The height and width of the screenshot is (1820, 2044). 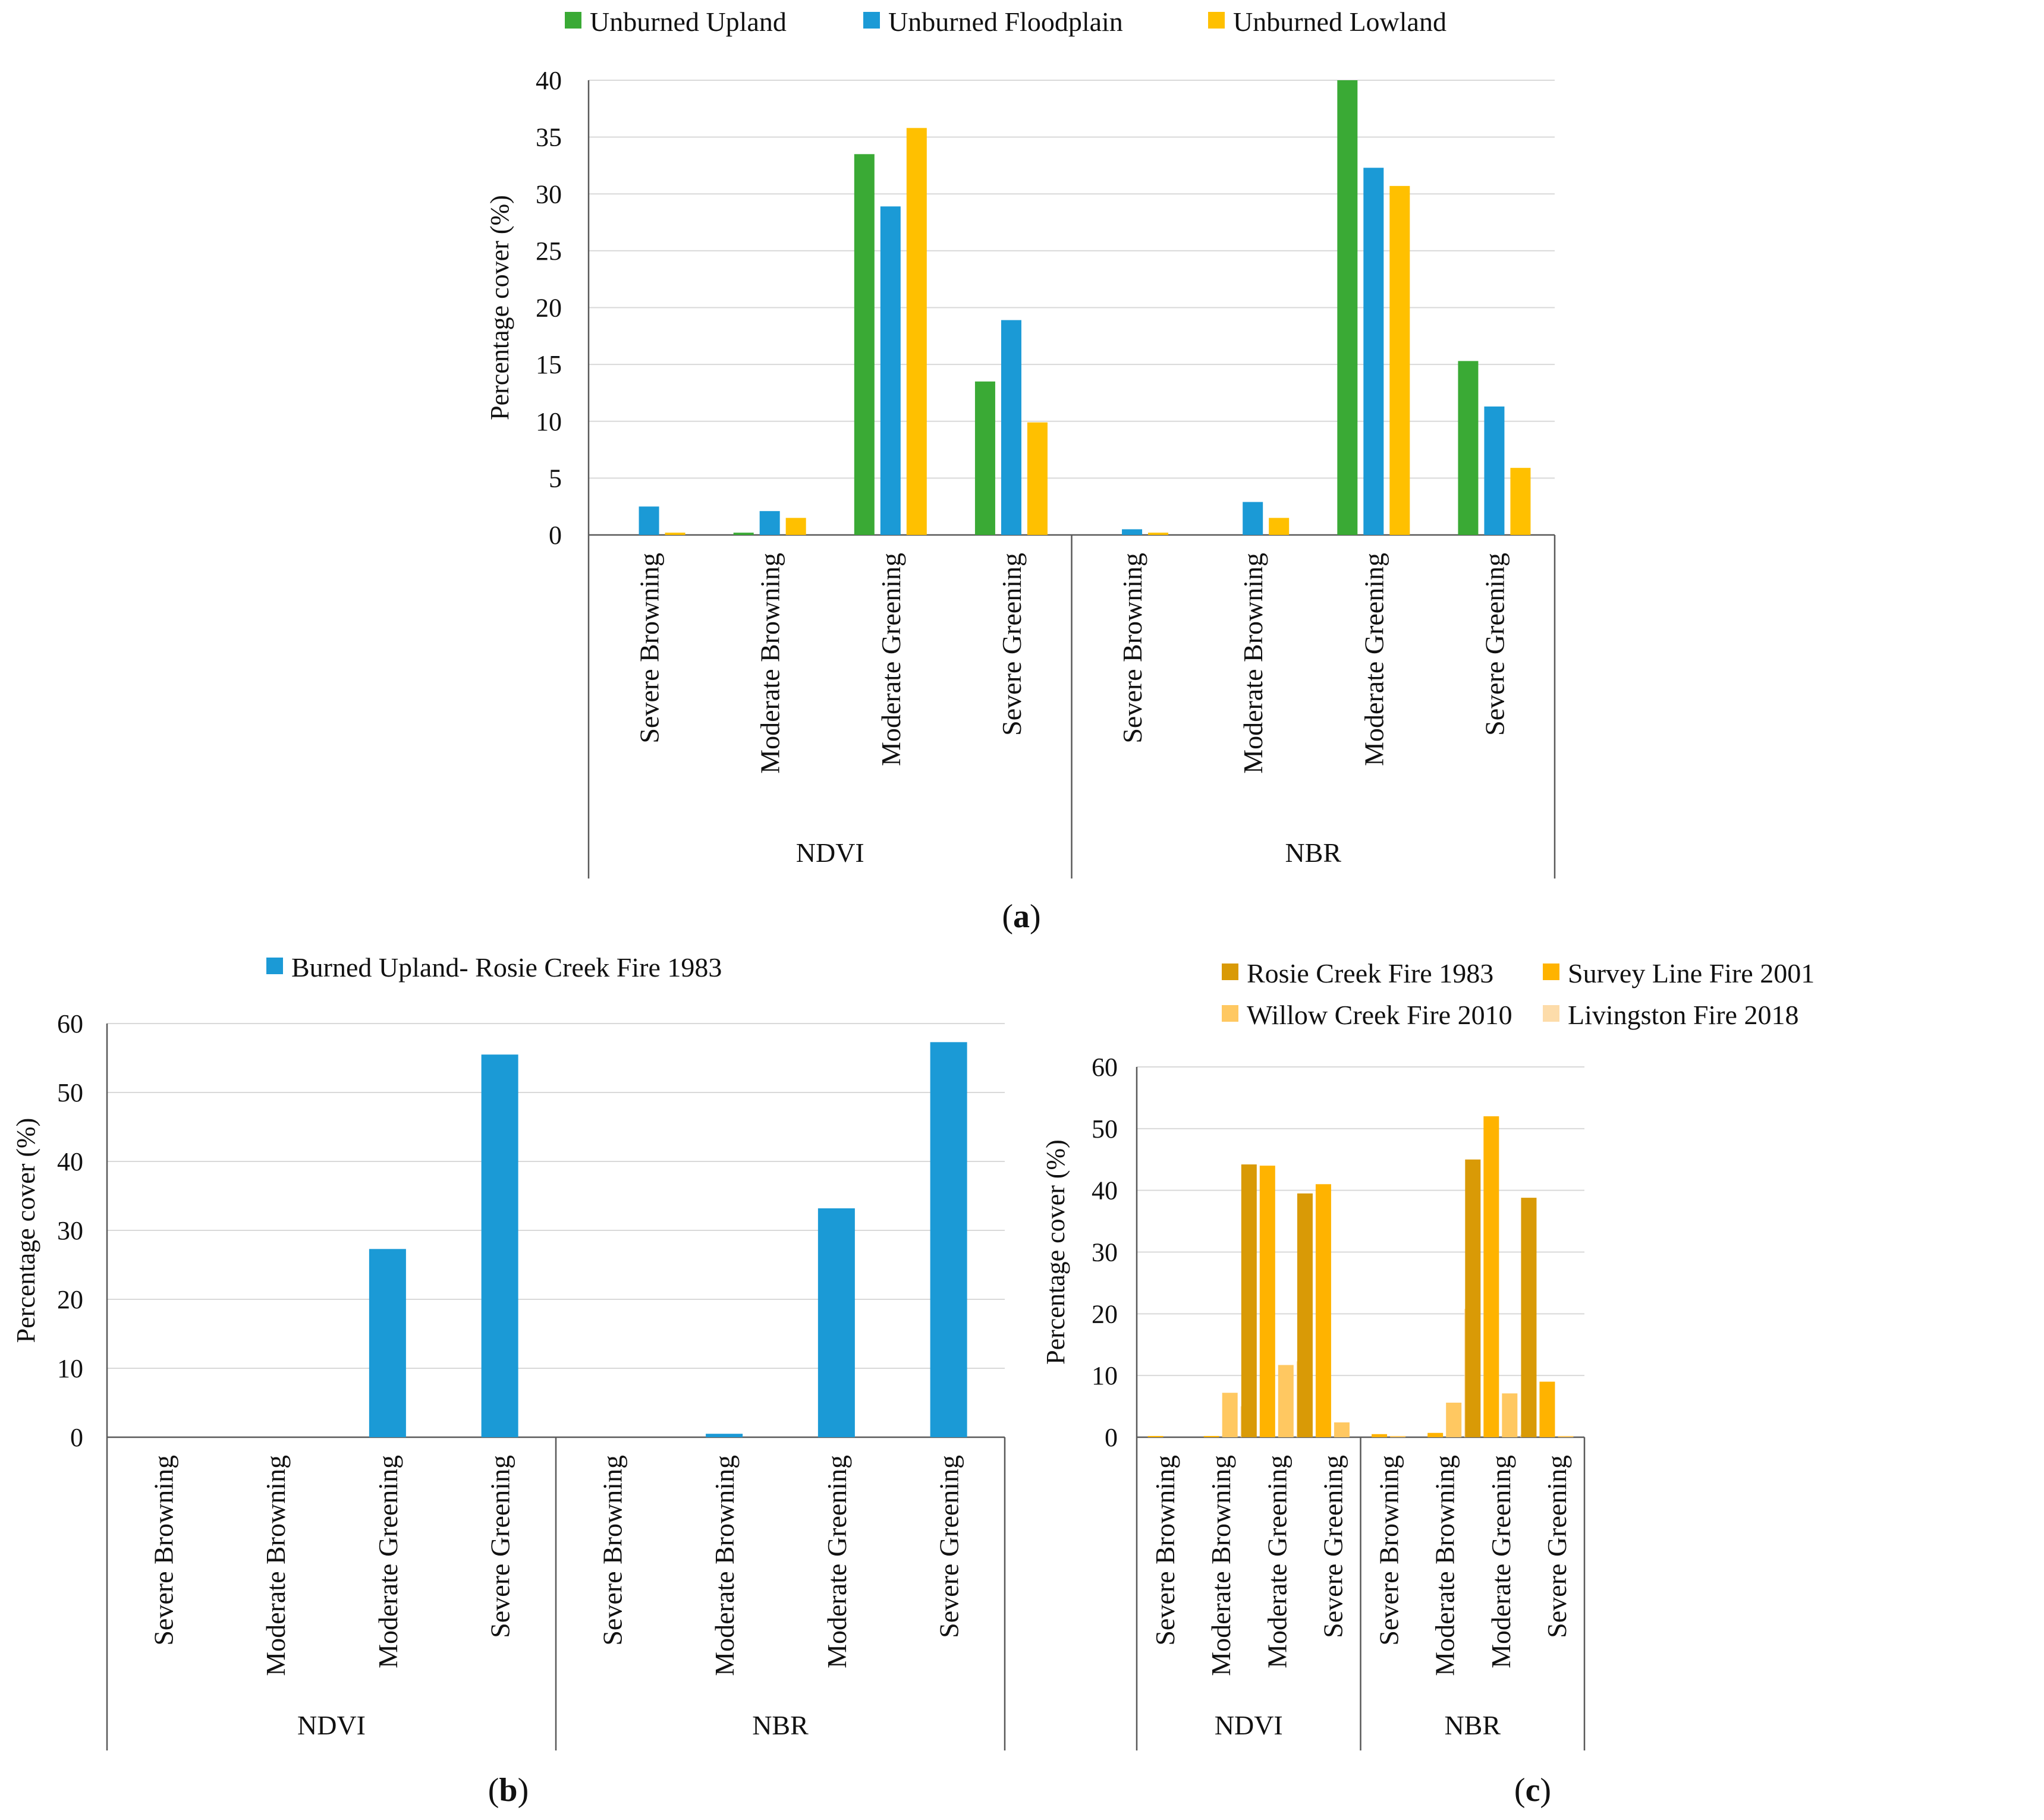 I want to click on panel-label: (b), so click(x=508, y=1790).